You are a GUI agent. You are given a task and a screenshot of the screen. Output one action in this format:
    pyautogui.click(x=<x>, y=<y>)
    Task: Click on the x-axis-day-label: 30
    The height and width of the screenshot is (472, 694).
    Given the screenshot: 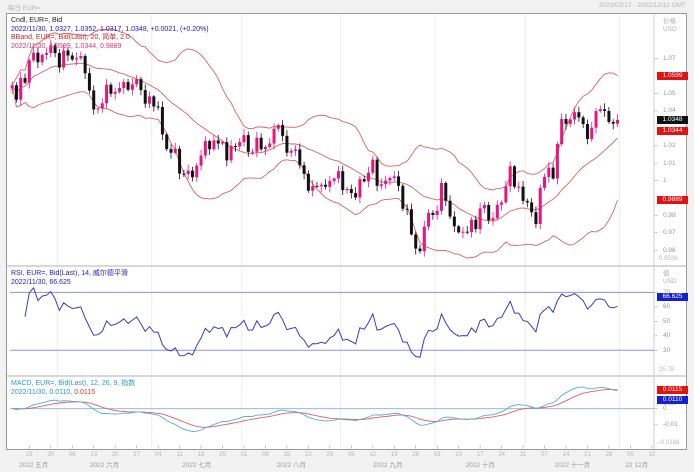 What is the action you would take?
    pyautogui.click(x=51, y=455)
    